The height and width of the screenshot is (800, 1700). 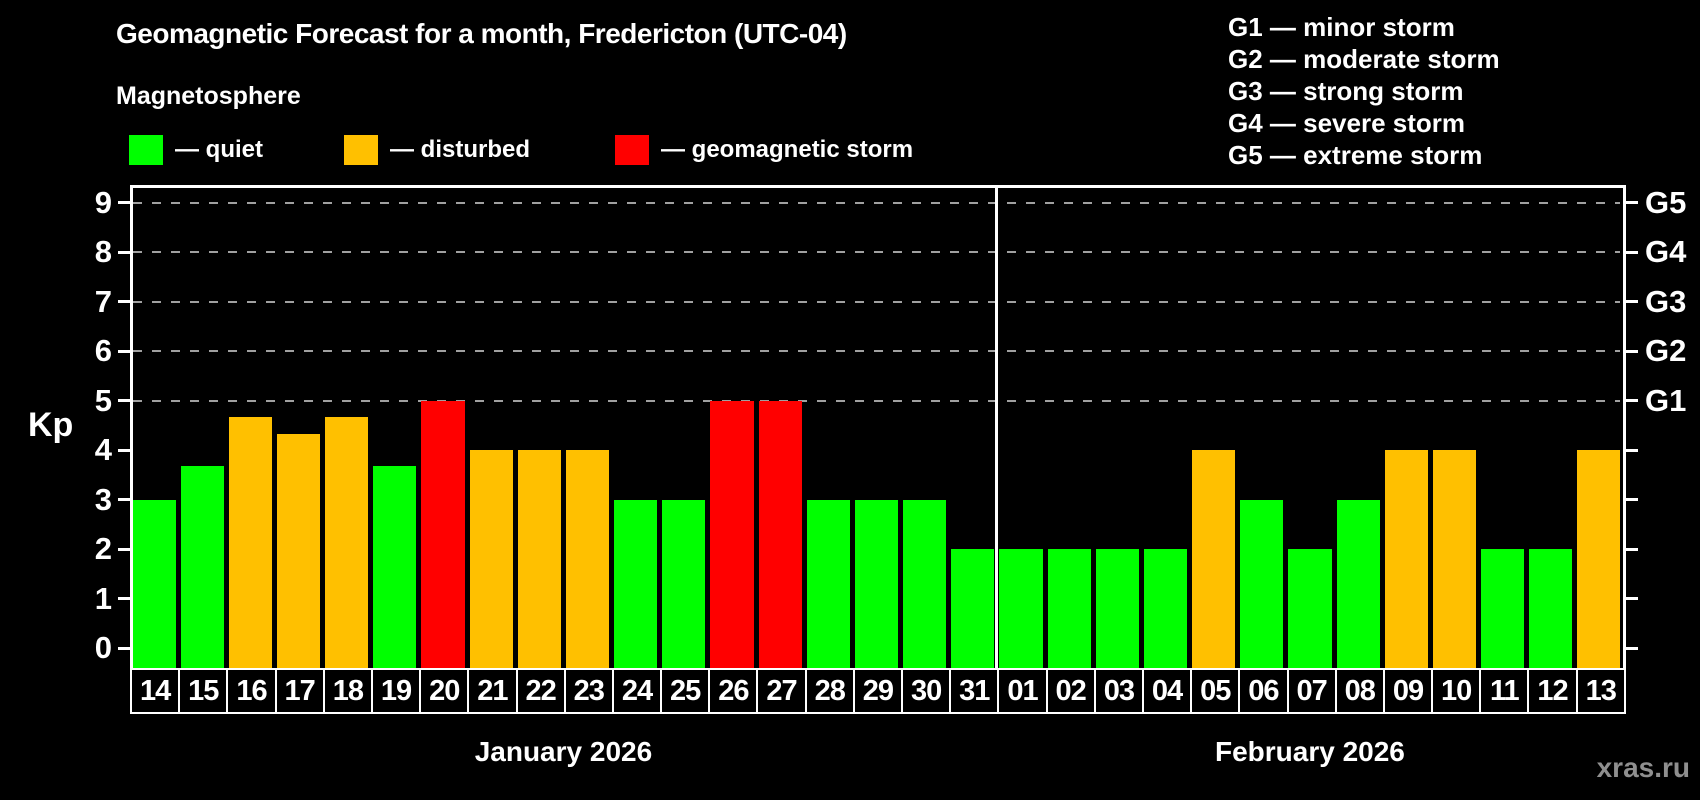 I want to click on day-cell-23: 23, so click(x=590, y=691).